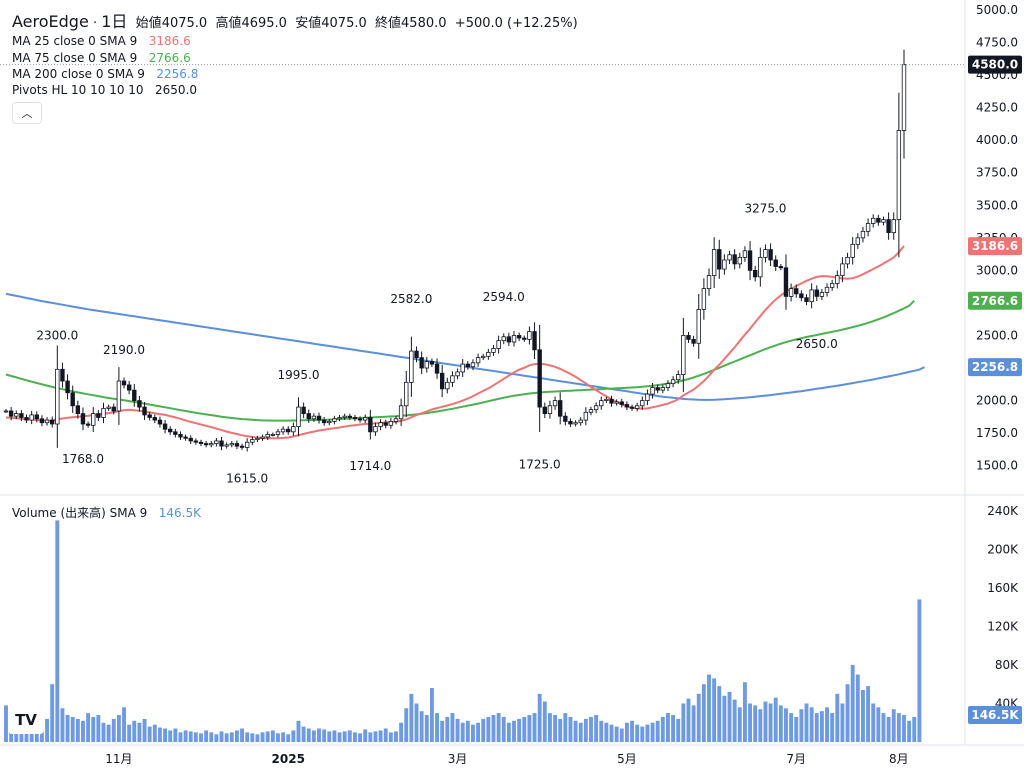  Describe the element at coordinates (1007, 665) in the screenshot. I see `volume-tick-label: 80K` at that location.